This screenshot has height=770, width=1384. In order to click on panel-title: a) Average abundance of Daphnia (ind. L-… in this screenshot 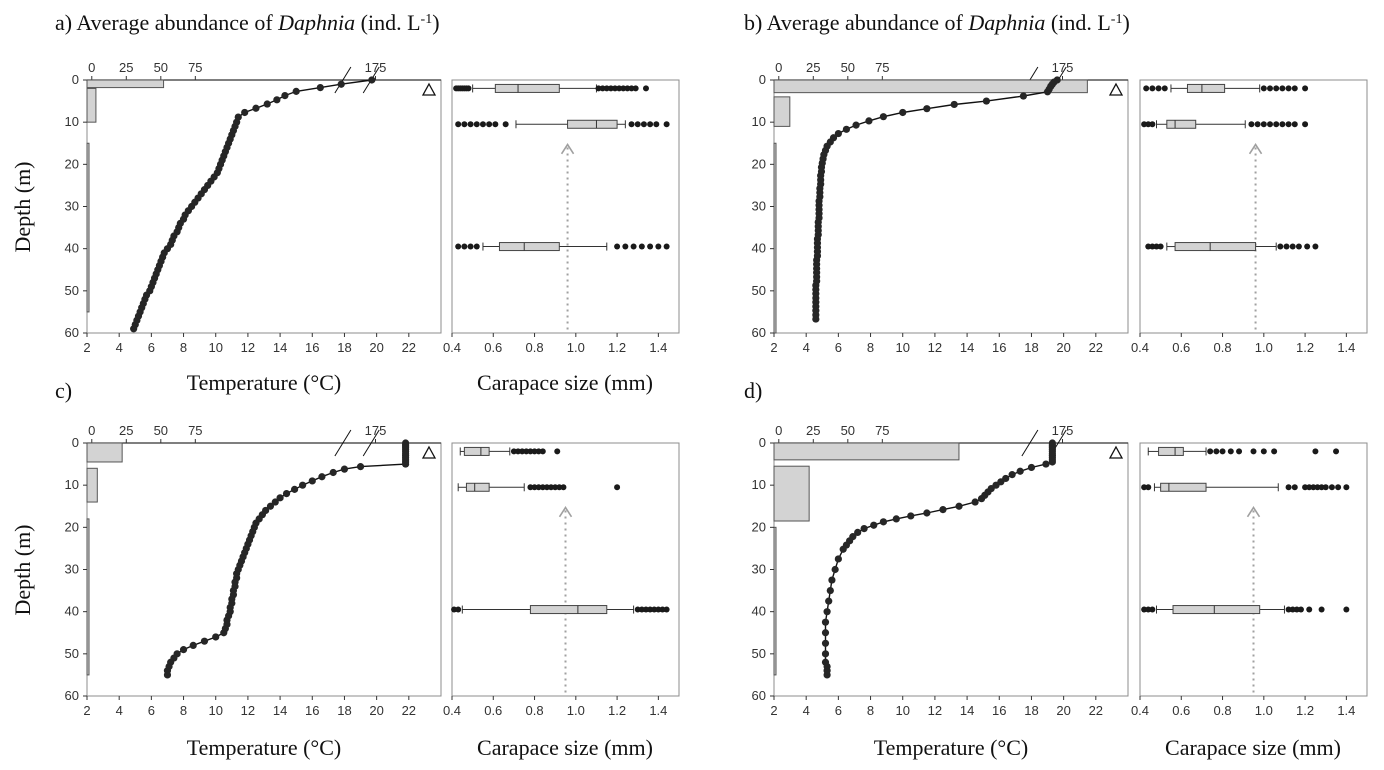, I will do `click(247, 22)`.